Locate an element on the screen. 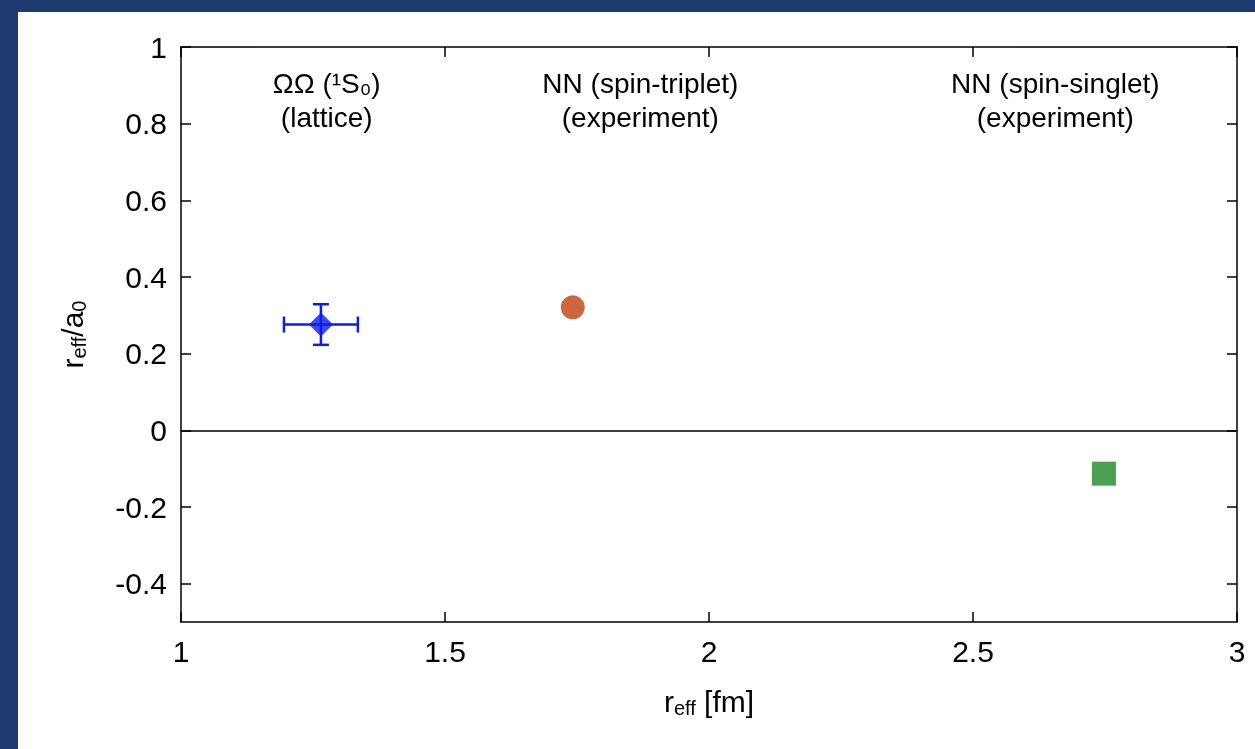  y-tick-label: 0.8 is located at coordinates (146, 124).